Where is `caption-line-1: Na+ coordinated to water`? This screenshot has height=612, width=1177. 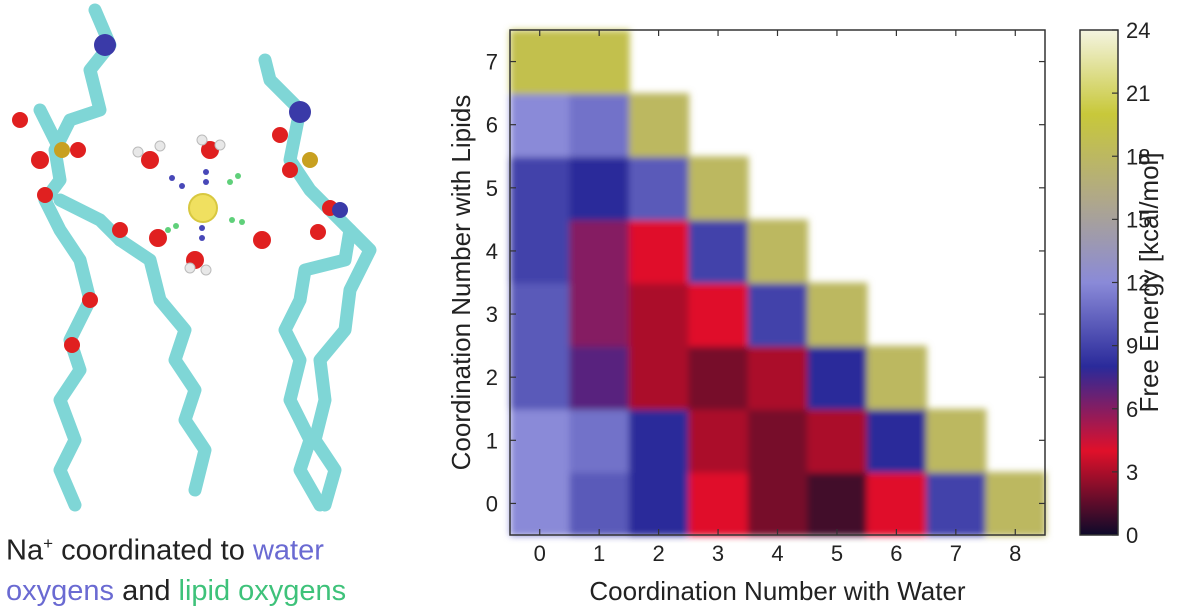 caption-line-1: Na+ coordinated to water is located at coordinates (226, 547).